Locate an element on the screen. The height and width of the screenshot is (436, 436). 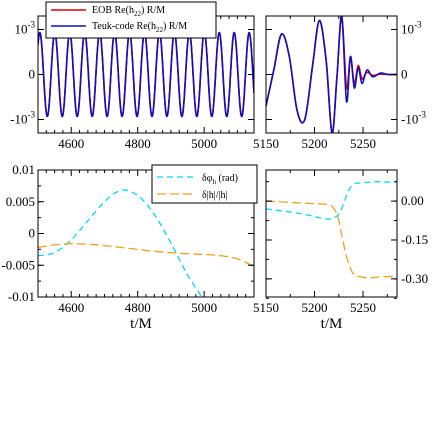
y-tick-label: 0.005 is located at coordinates (20, 201).